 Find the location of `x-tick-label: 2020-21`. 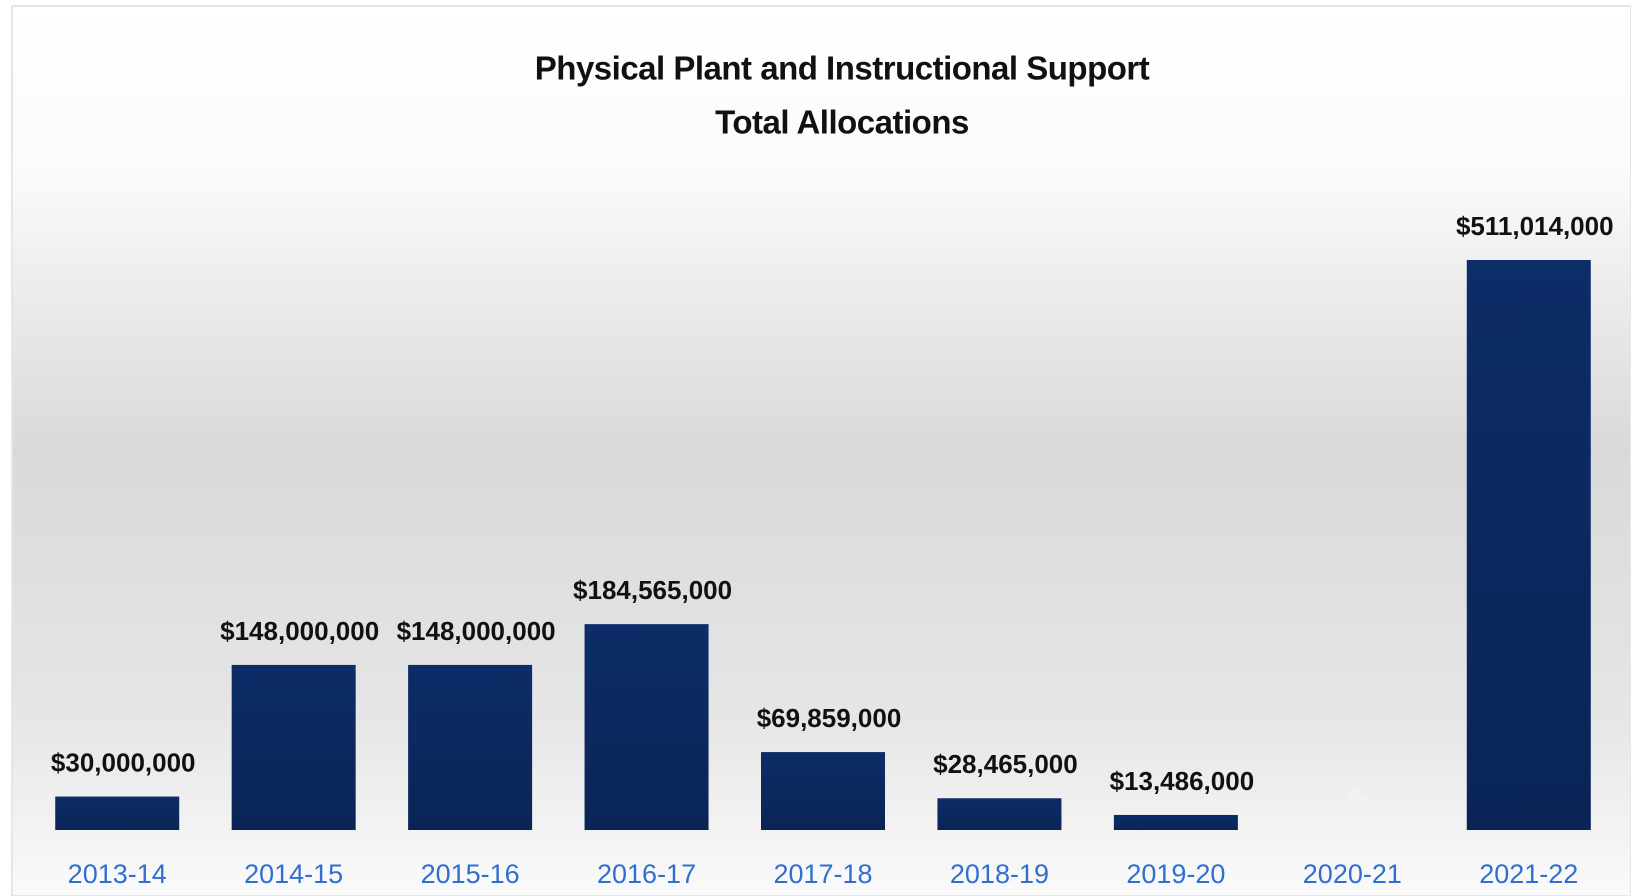

x-tick-label: 2020-21 is located at coordinates (1352, 874).